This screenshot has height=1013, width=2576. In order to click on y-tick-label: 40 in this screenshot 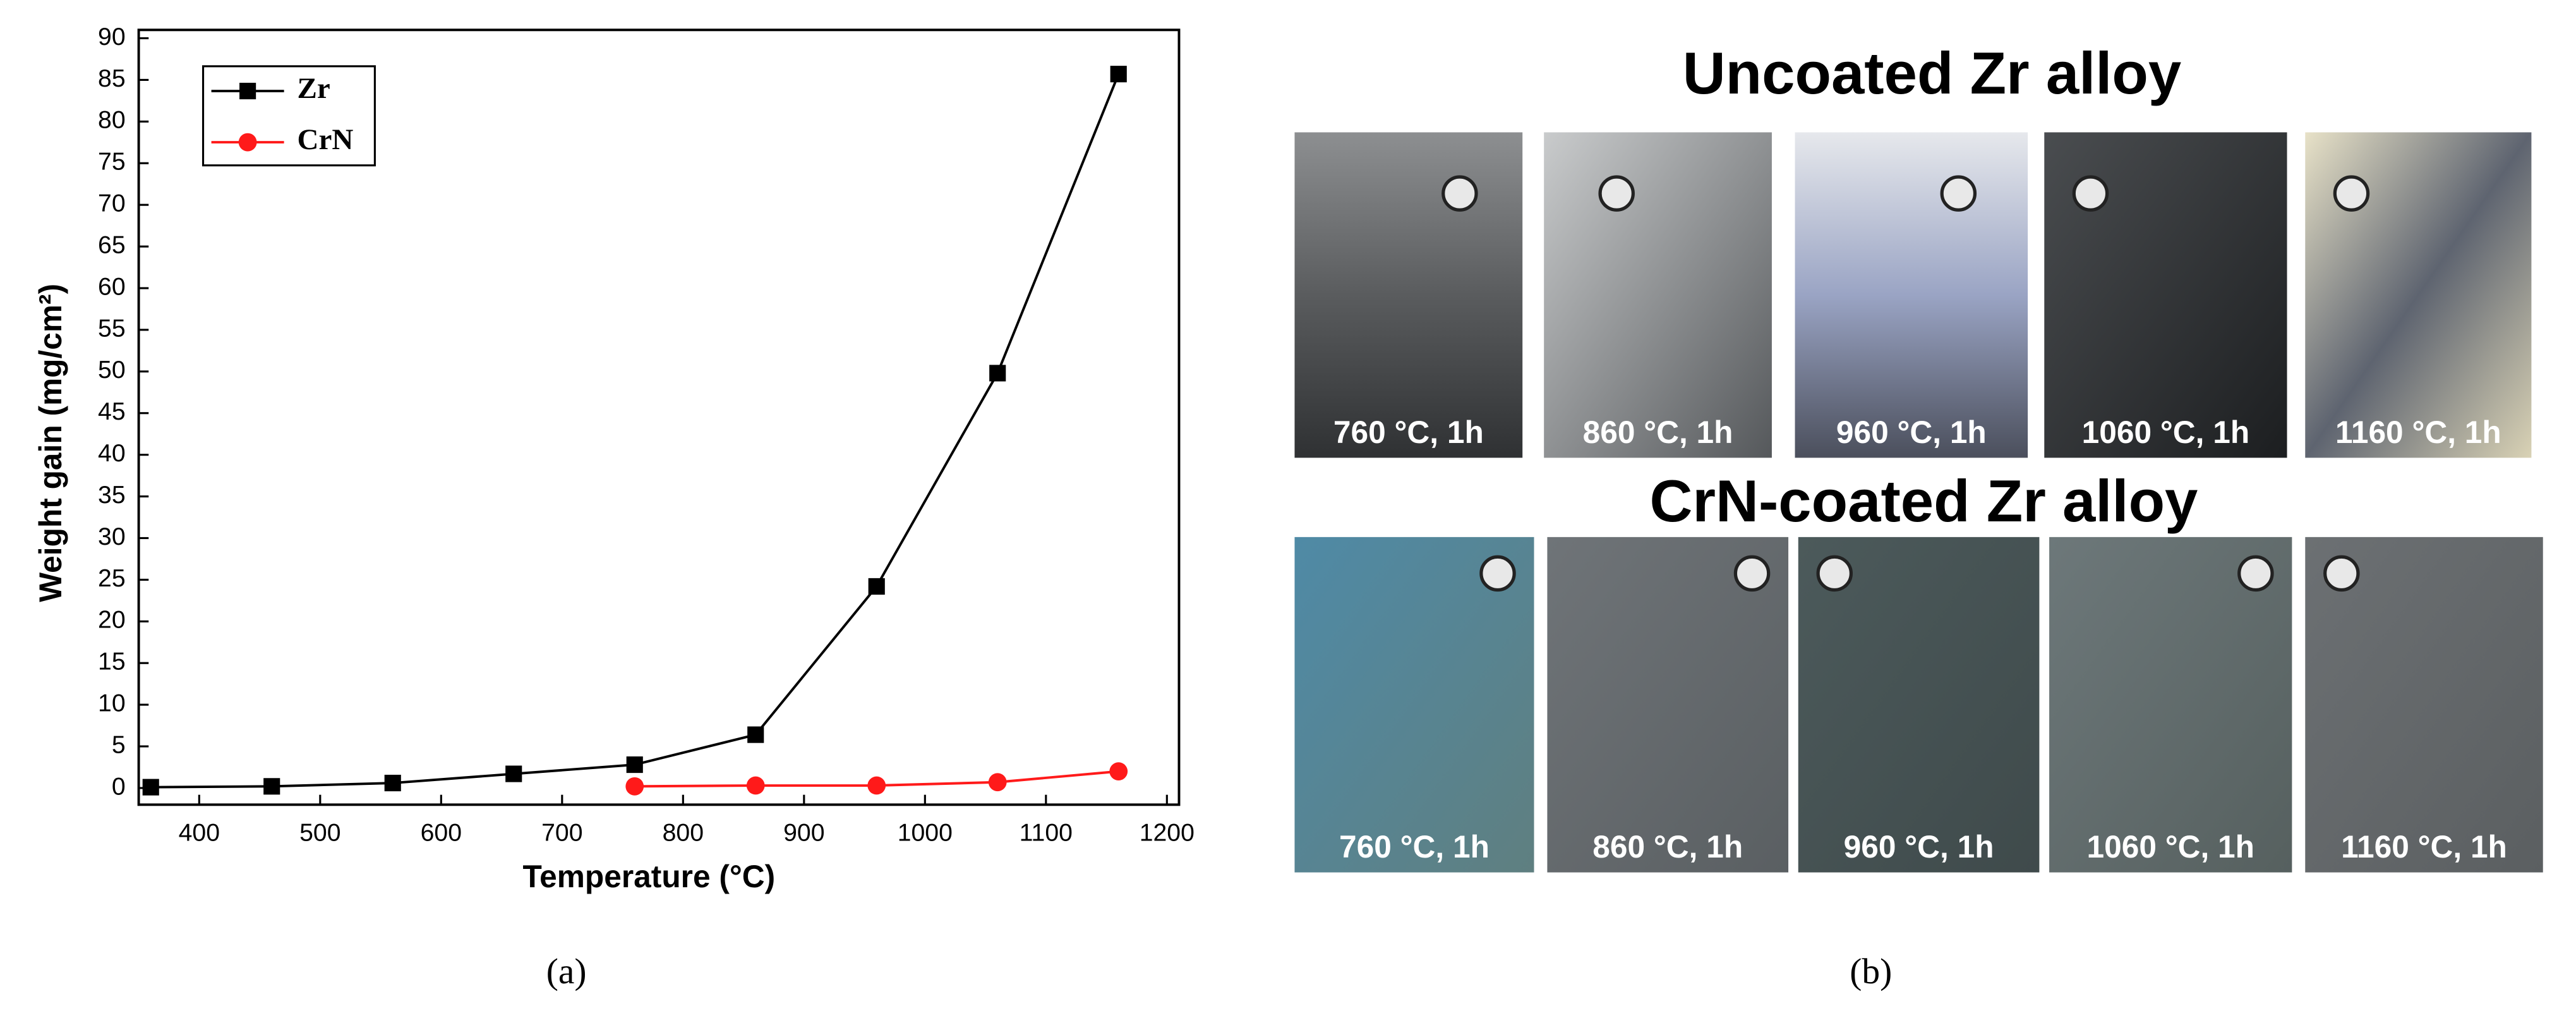, I will do `click(112, 453)`.